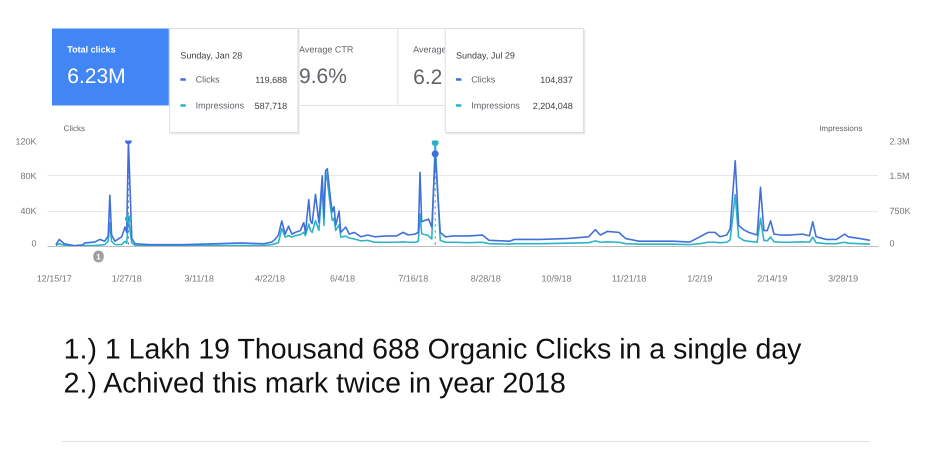 Image resolution: width=925 pixels, height=449 pixels. What do you see at coordinates (220, 105) in the screenshot?
I see `legend-label: Impressions` at bounding box center [220, 105].